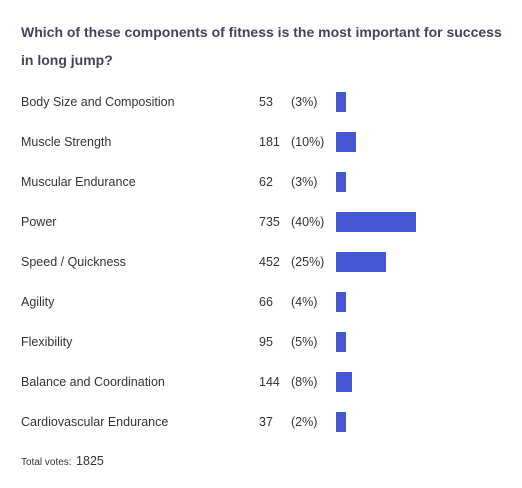 Image resolution: width=522 pixels, height=488 pixels. I want to click on option-label: Balance and Coordination, so click(93, 382).